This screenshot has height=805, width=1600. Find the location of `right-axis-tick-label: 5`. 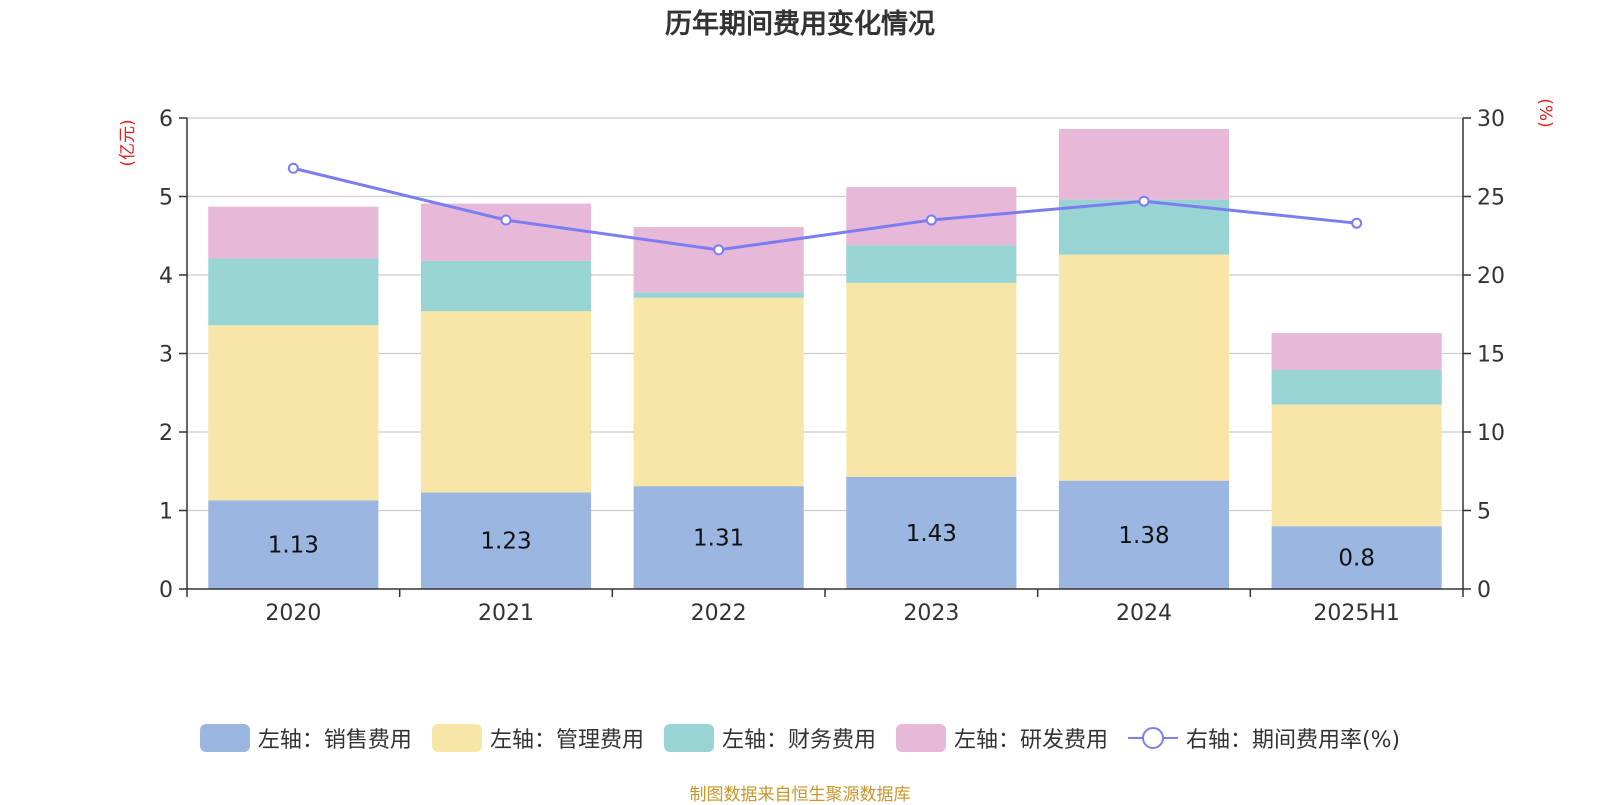

right-axis-tick-label: 5 is located at coordinates (1484, 512).